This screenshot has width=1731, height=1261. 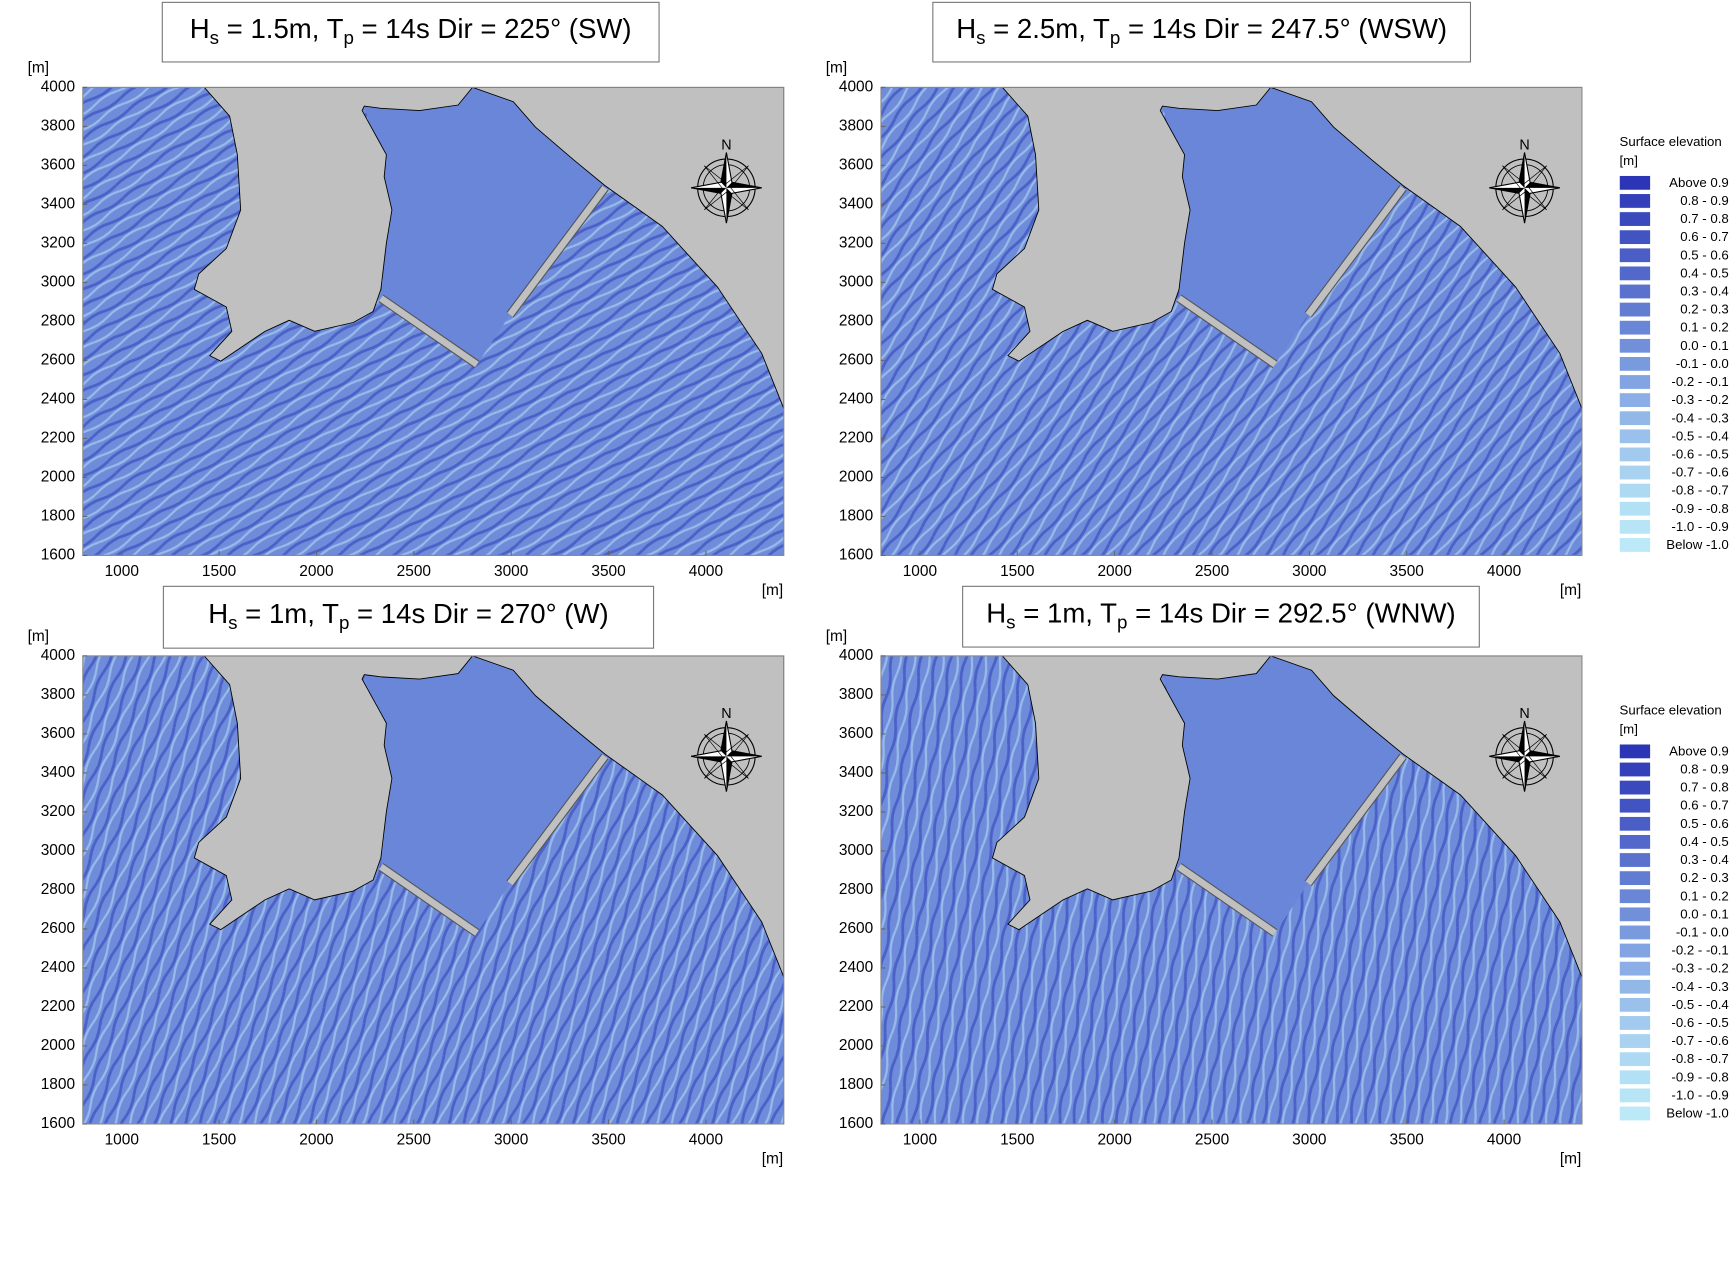 I want to click on y-tick-label: 3600, so click(x=856, y=164).